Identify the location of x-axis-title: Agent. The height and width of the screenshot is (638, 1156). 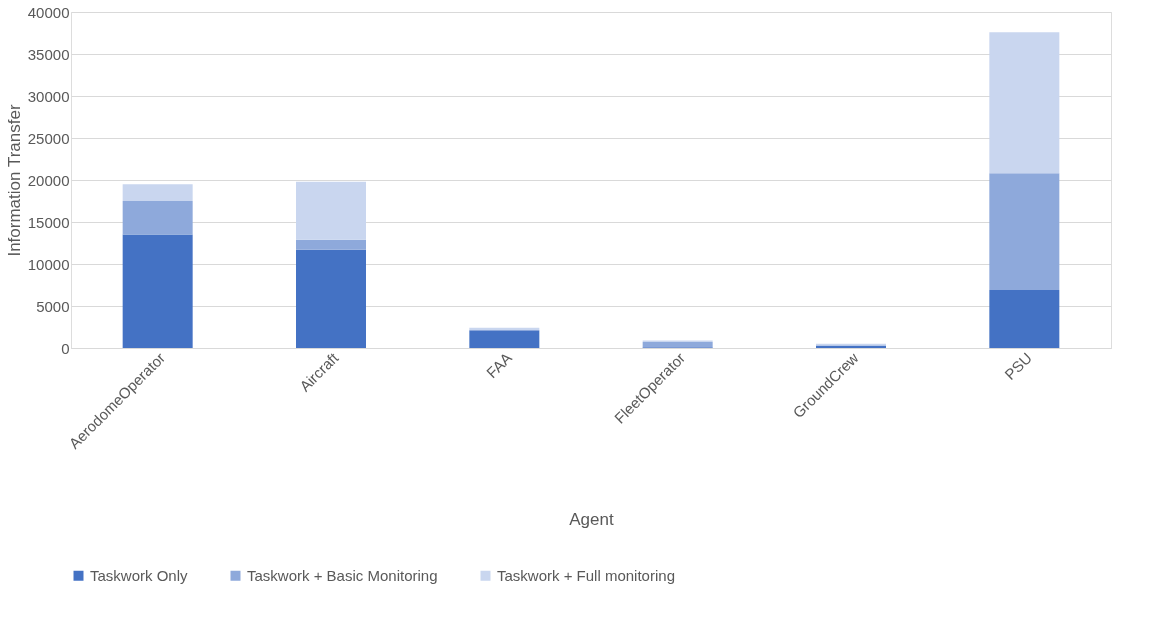
(591, 519).